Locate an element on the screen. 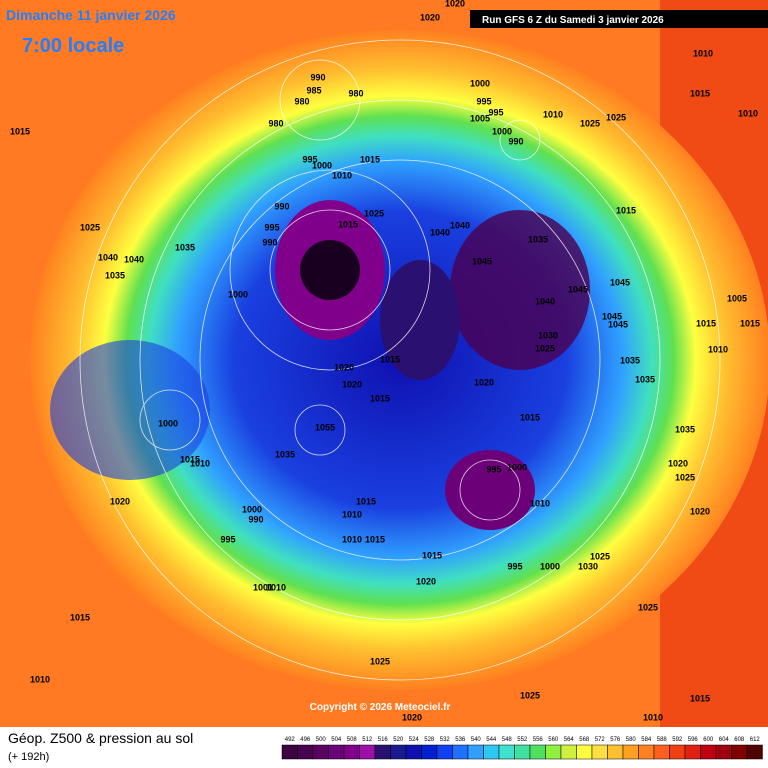  scale-tick-label: 516 is located at coordinates (383, 740).